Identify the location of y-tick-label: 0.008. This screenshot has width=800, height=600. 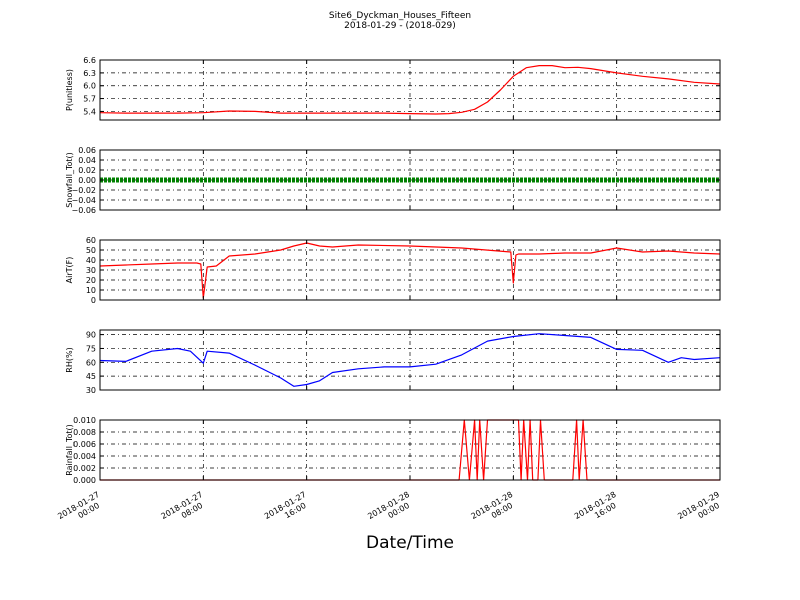
(84, 432).